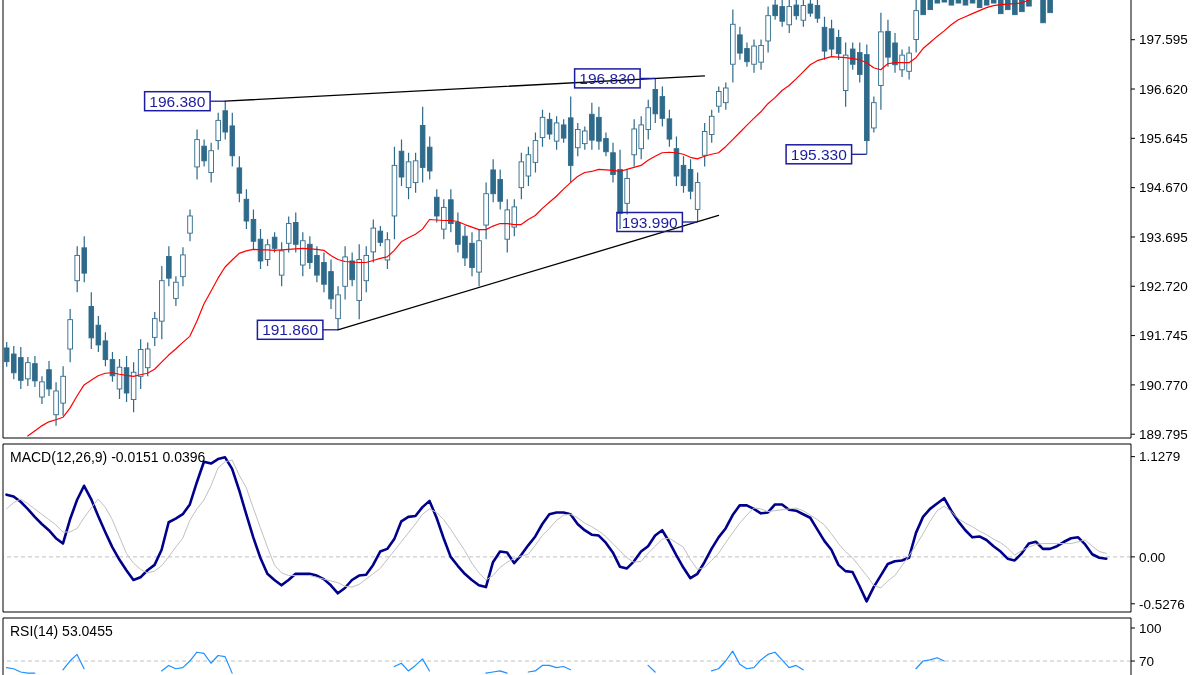  Describe the element at coordinates (1160, 457) in the screenshot. I see `y-tick-label: 1.1279` at that location.